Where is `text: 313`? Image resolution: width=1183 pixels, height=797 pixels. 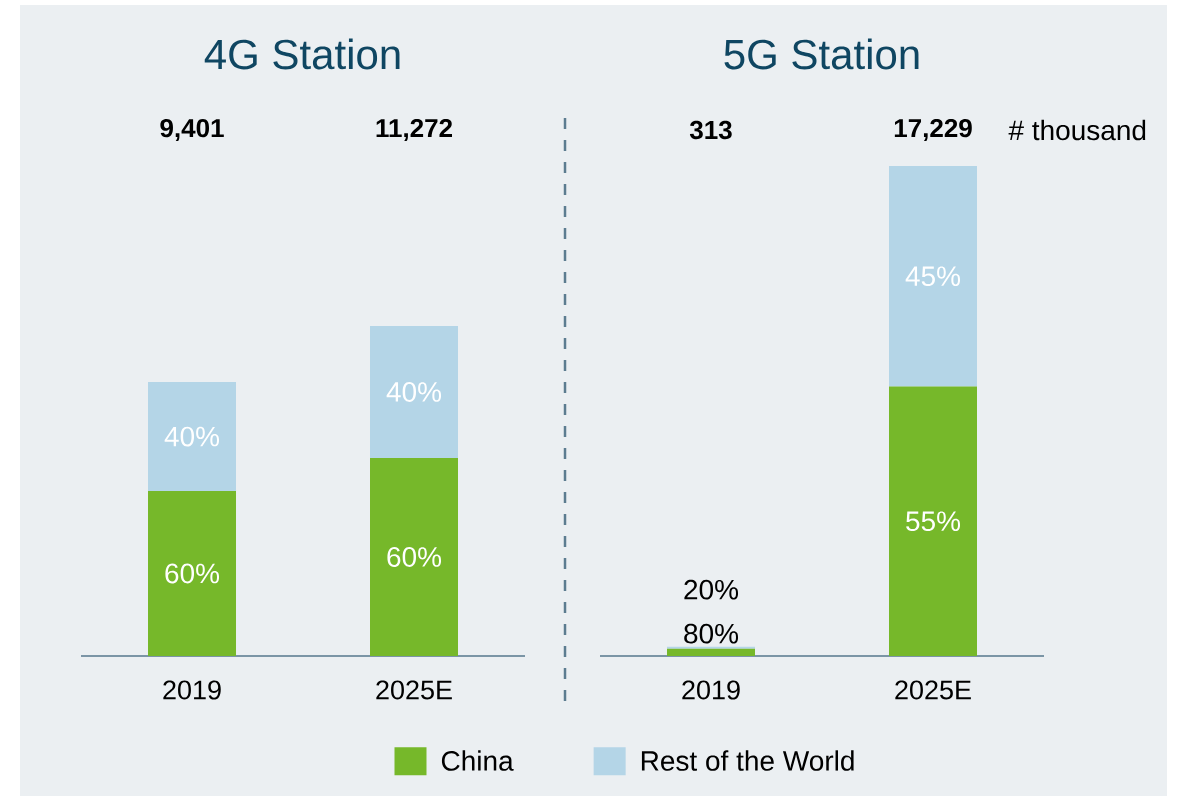 text: 313 is located at coordinates (710, 130).